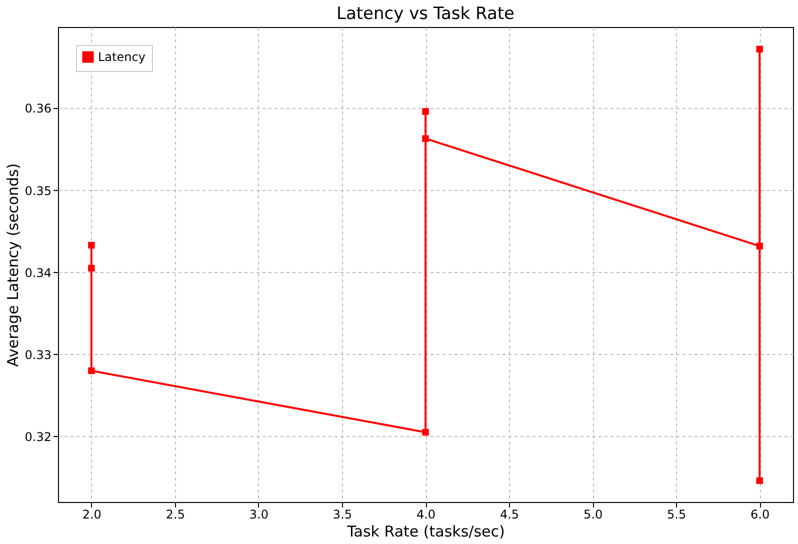 This screenshot has height=544, width=798. What do you see at coordinates (425, 531) in the screenshot?
I see `x-axis-title: Task Rate (tasks/sec)` at bounding box center [425, 531].